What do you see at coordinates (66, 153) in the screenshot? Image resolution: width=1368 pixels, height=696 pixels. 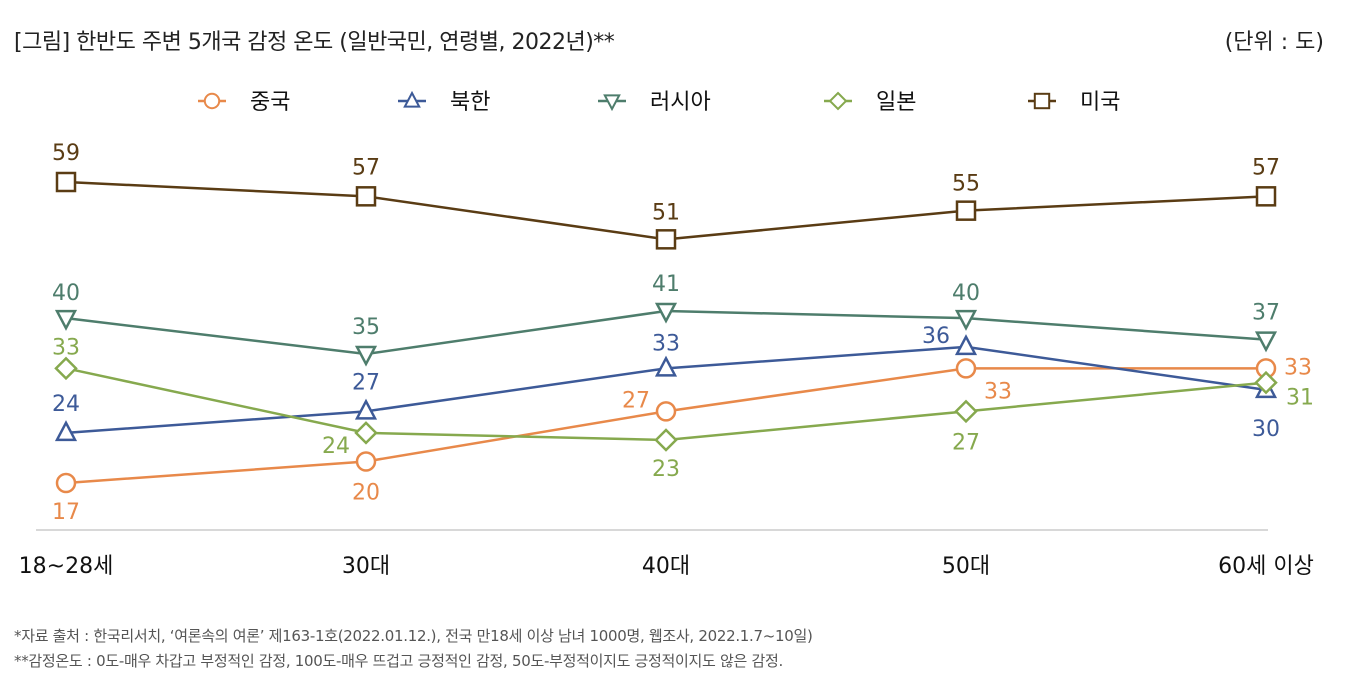 I see `data-label: 59` at bounding box center [66, 153].